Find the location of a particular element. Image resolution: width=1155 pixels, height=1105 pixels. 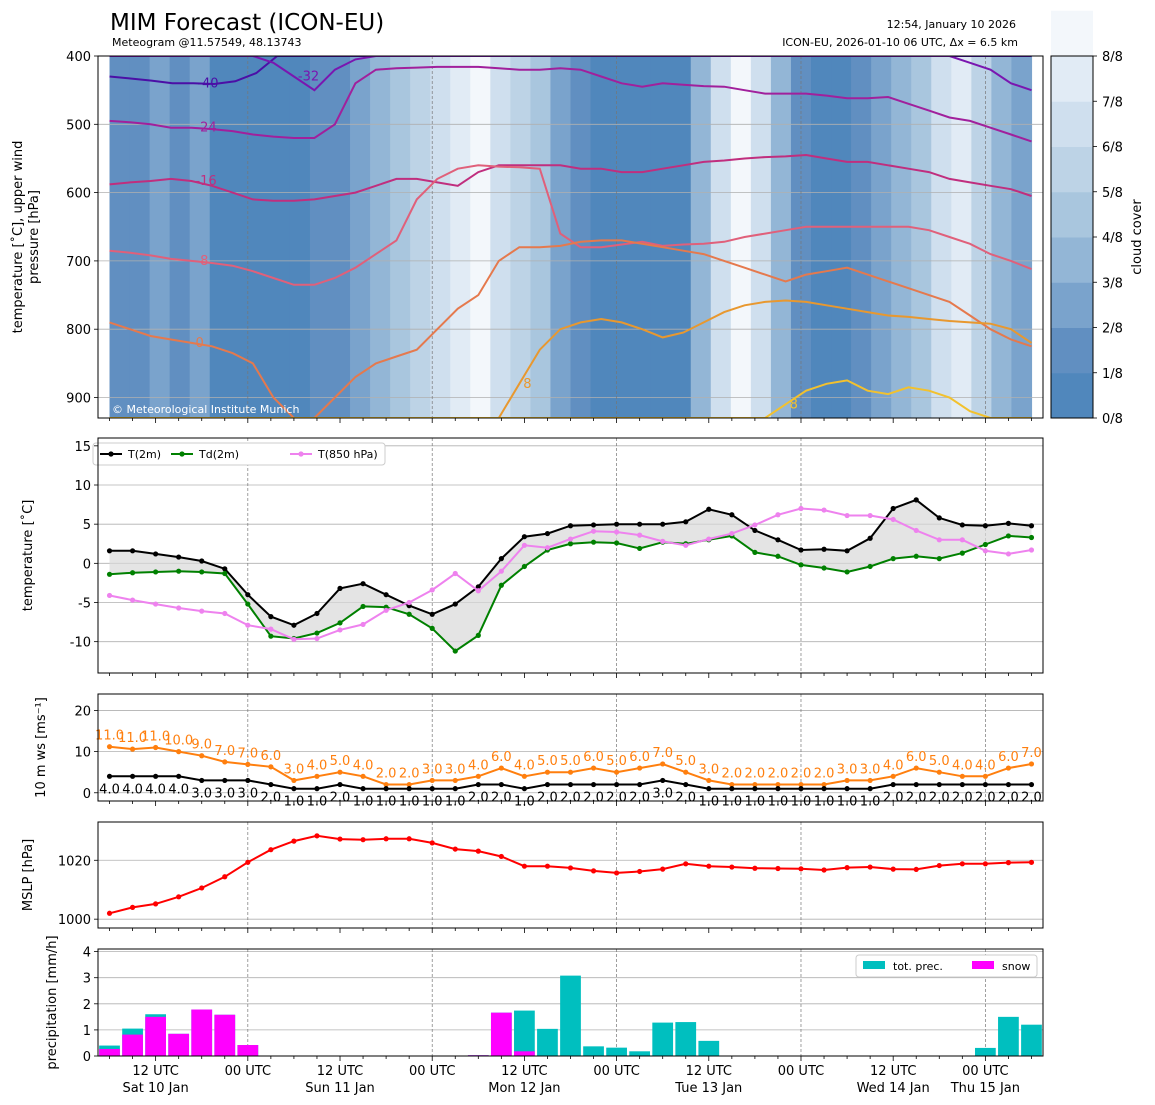

y-tick-label: 15 is located at coordinates (82, 447).